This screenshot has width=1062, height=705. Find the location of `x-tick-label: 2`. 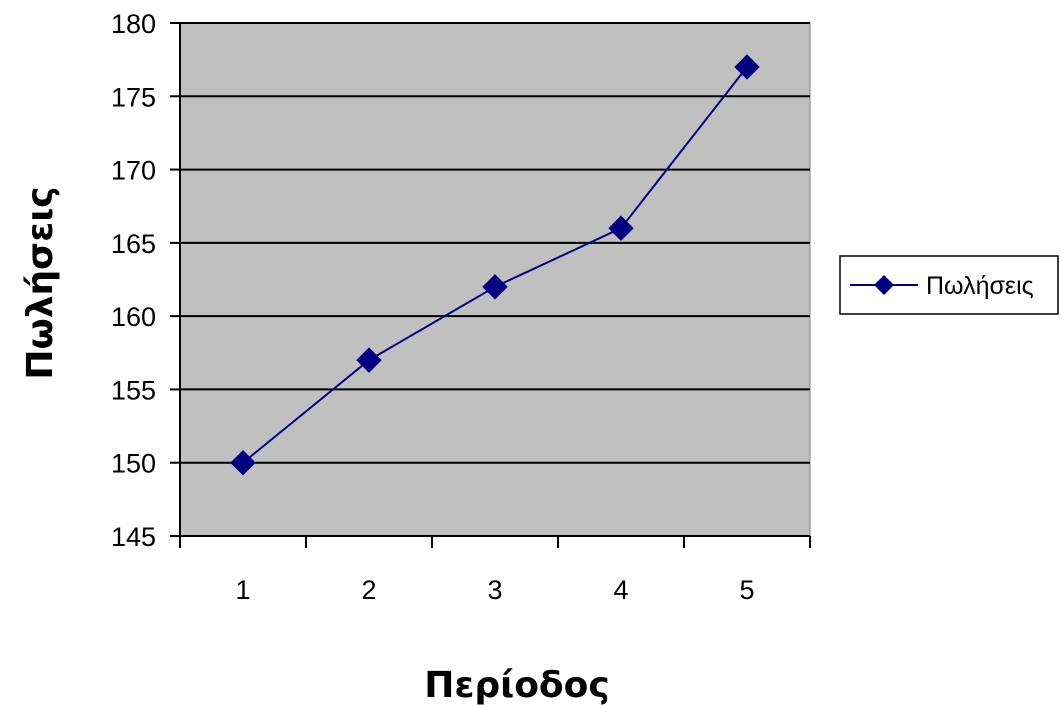

x-tick-label: 2 is located at coordinates (368, 590).